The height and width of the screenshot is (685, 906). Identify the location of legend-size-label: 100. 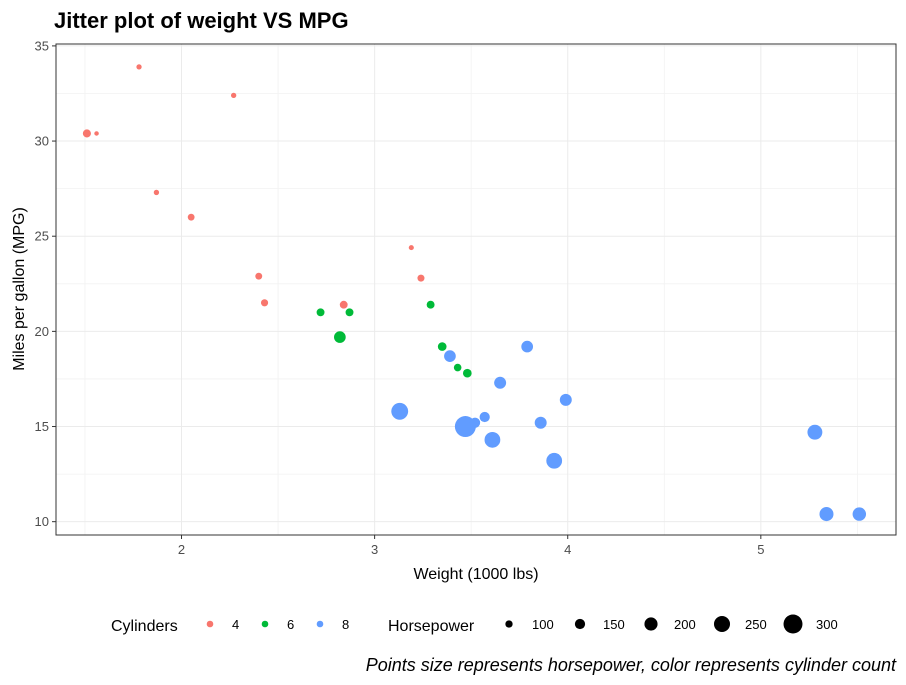
(543, 624).